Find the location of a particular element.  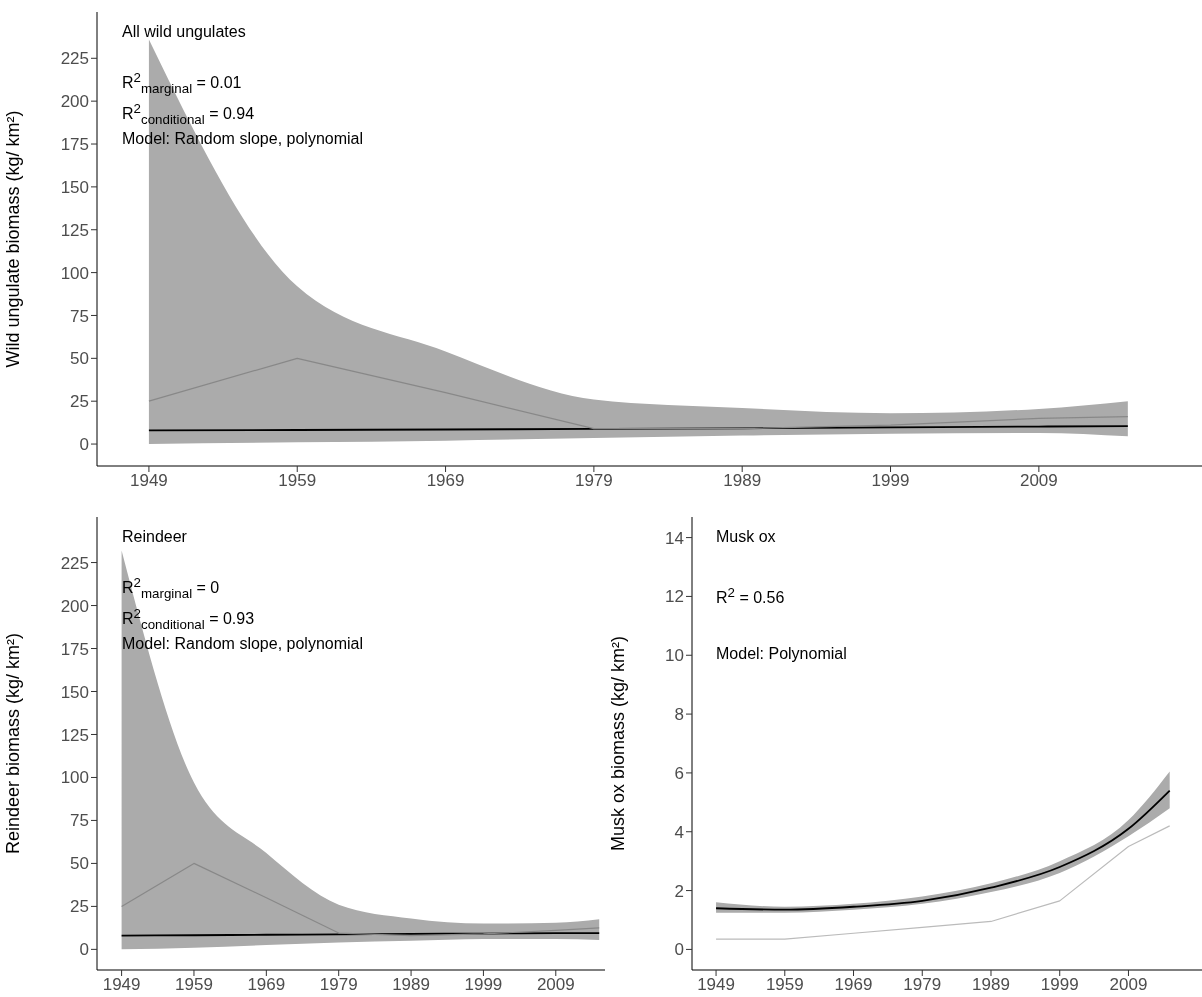

annotation: R$^{2}$$_{marginal}$ = 0 is located at coordinates (171, 588).